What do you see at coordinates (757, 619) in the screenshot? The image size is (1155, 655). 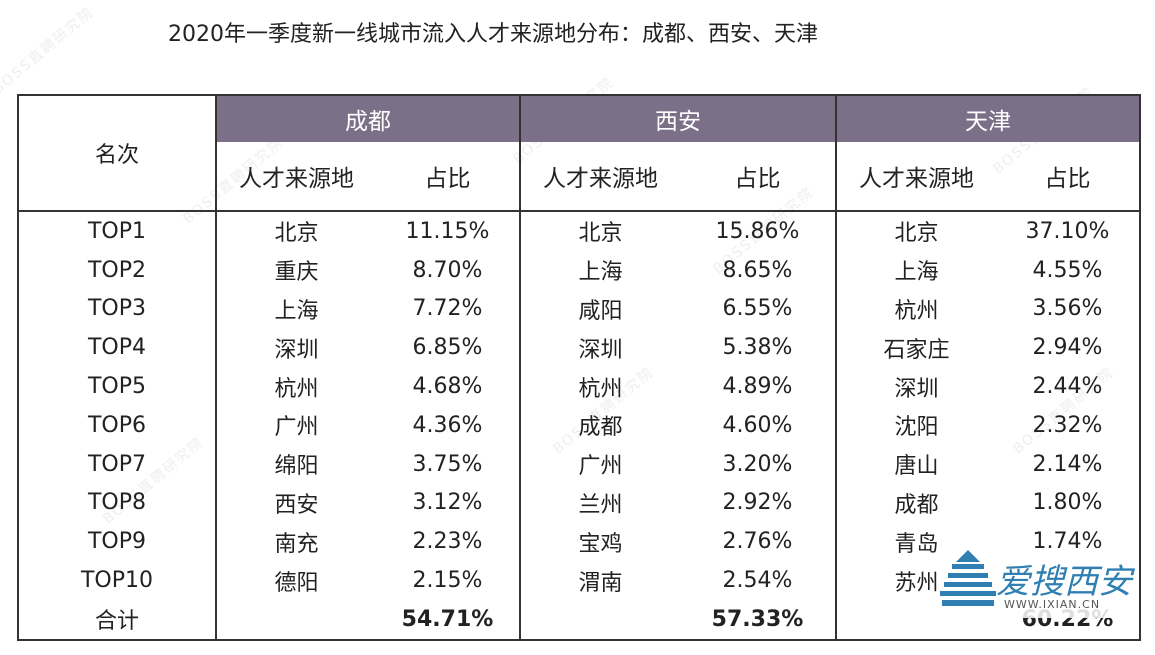 I see `total-share-cell: 57.33%` at bounding box center [757, 619].